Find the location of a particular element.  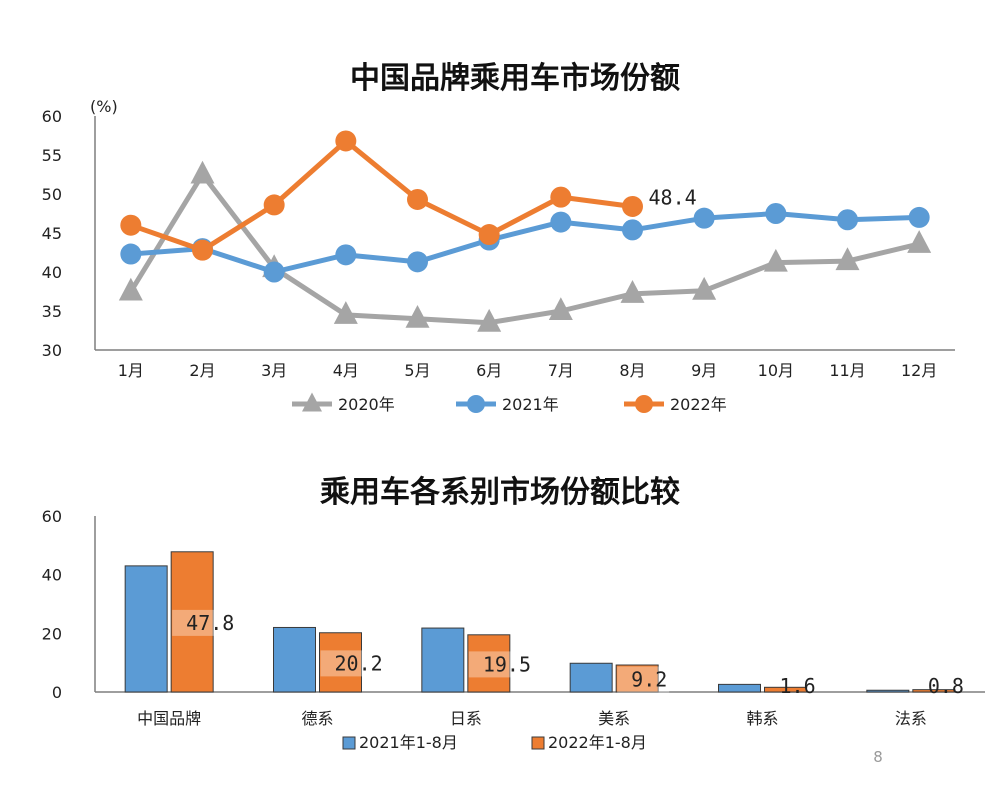

bar-data-label: 9.2 is located at coordinates (649, 680).